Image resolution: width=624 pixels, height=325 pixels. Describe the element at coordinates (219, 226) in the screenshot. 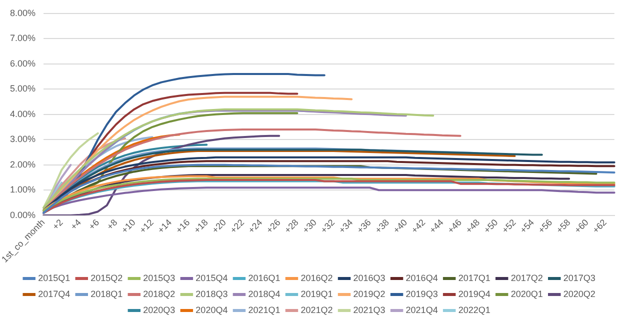

I see `x-tick-label: +20` at that location.